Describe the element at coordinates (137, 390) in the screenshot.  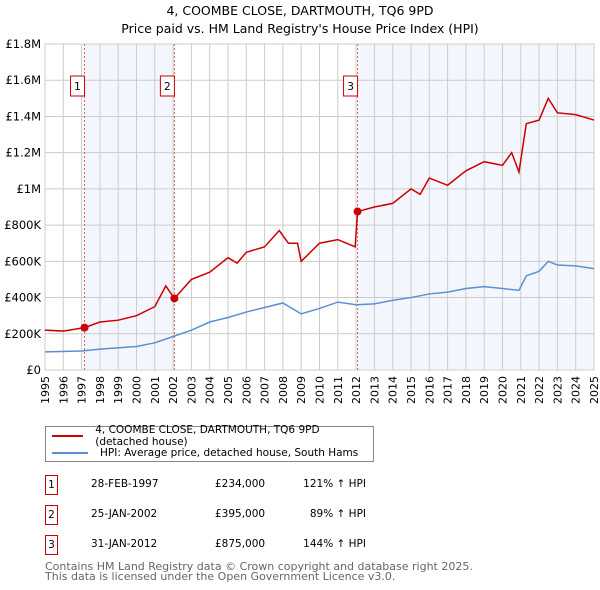
I see `x-tick-label: 2000` at that location.